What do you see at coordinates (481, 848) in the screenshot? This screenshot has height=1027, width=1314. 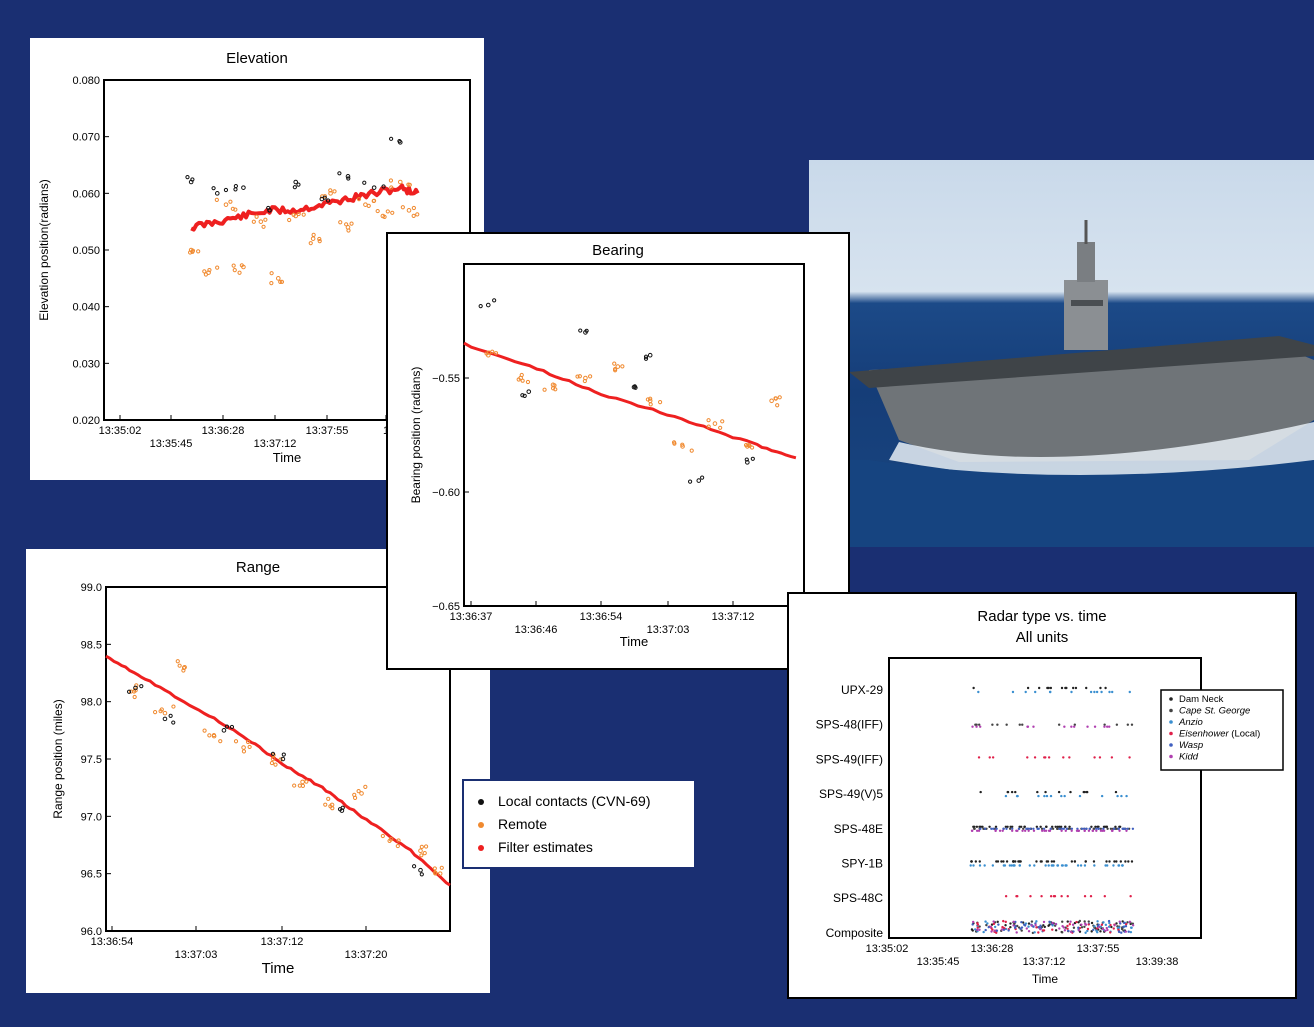 I see `legend-dot-filter` at bounding box center [481, 848].